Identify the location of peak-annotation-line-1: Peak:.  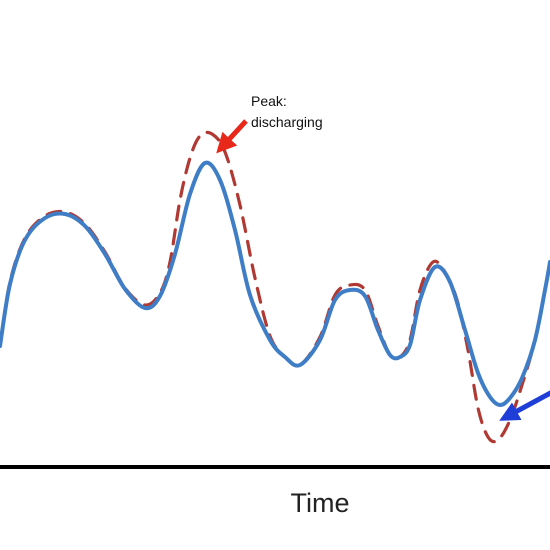
(269, 101).